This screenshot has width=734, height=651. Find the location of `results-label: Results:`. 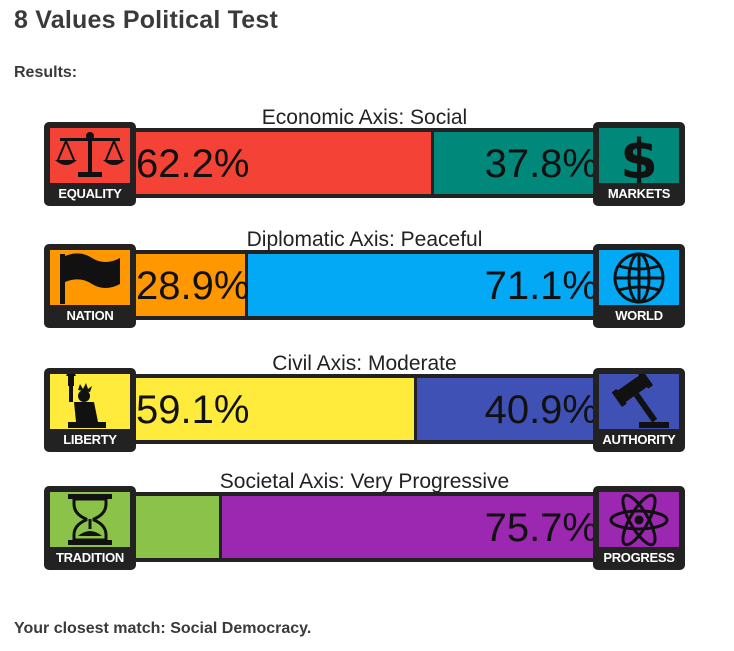

results-label: Results: is located at coordinates (46, 72).